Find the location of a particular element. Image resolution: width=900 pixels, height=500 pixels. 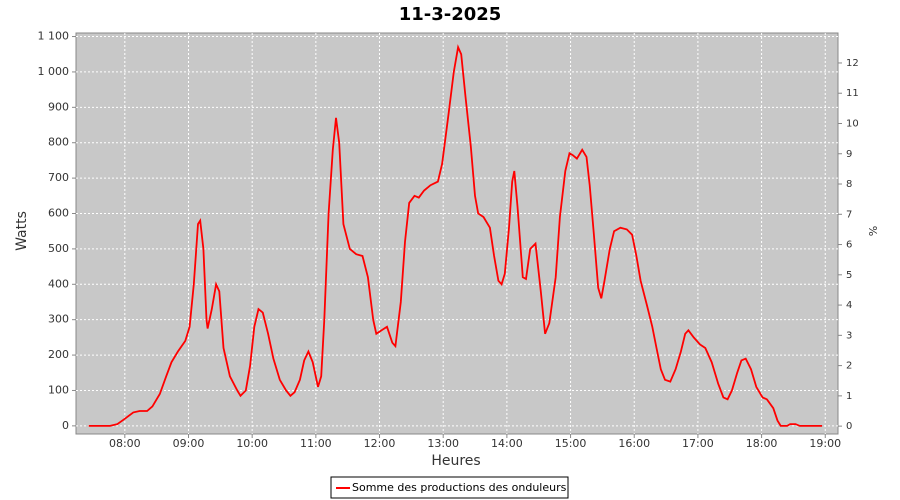

y-axis-label: Watts is located at coordinates (22, 231).